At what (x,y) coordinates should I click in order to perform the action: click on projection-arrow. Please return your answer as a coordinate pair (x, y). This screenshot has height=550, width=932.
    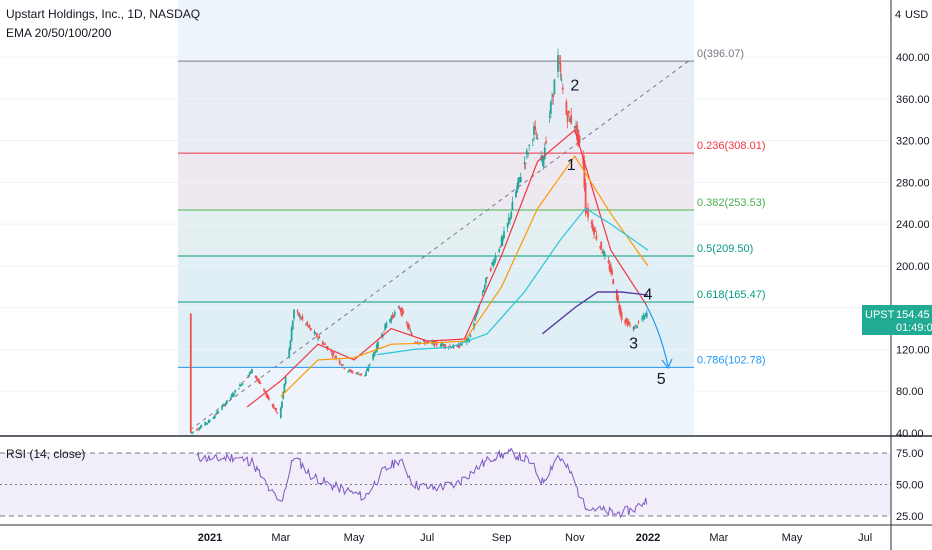
    Looking at the image, I should click on (659, 337).